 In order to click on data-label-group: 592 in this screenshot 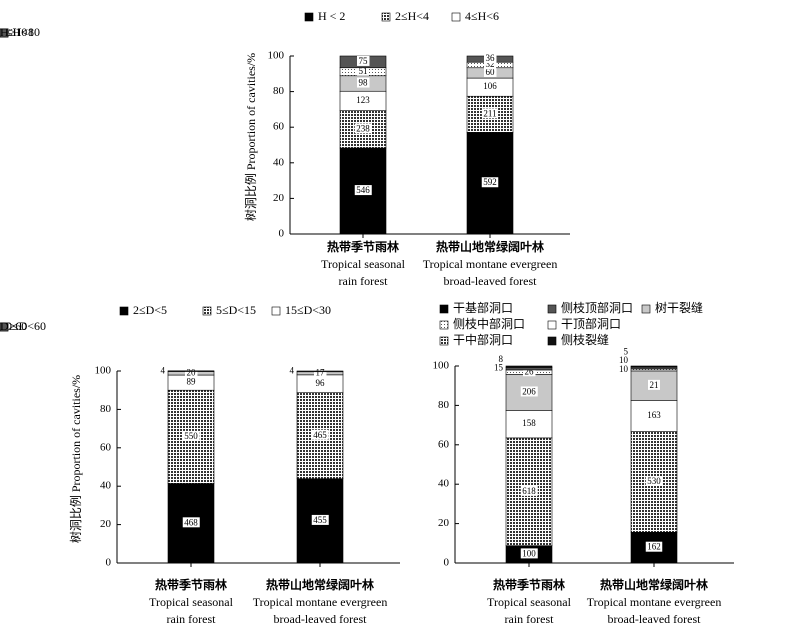, I will do `click(490, 182)`.